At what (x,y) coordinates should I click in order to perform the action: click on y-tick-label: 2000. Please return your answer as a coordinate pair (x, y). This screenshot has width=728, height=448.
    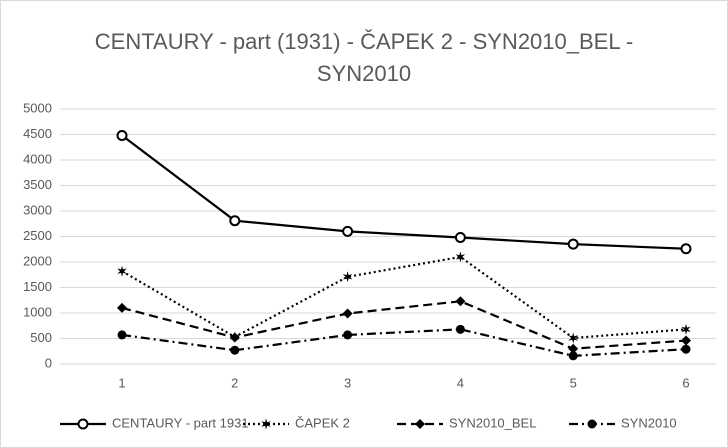
    Looking at the image, I should click on (37, 260).